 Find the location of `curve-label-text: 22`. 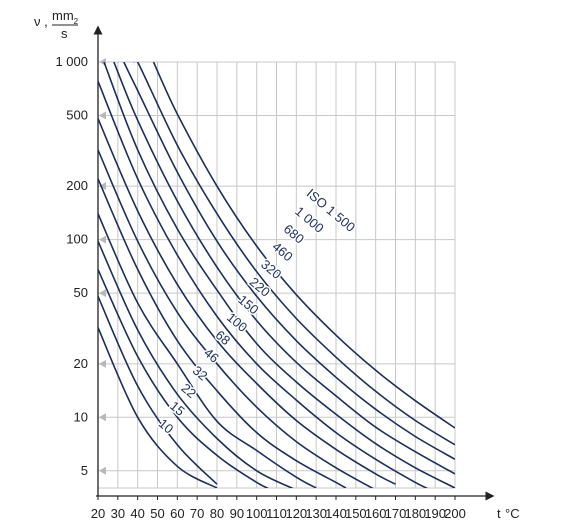

curve-label-text: 22 is located at coordinates (188, 390).